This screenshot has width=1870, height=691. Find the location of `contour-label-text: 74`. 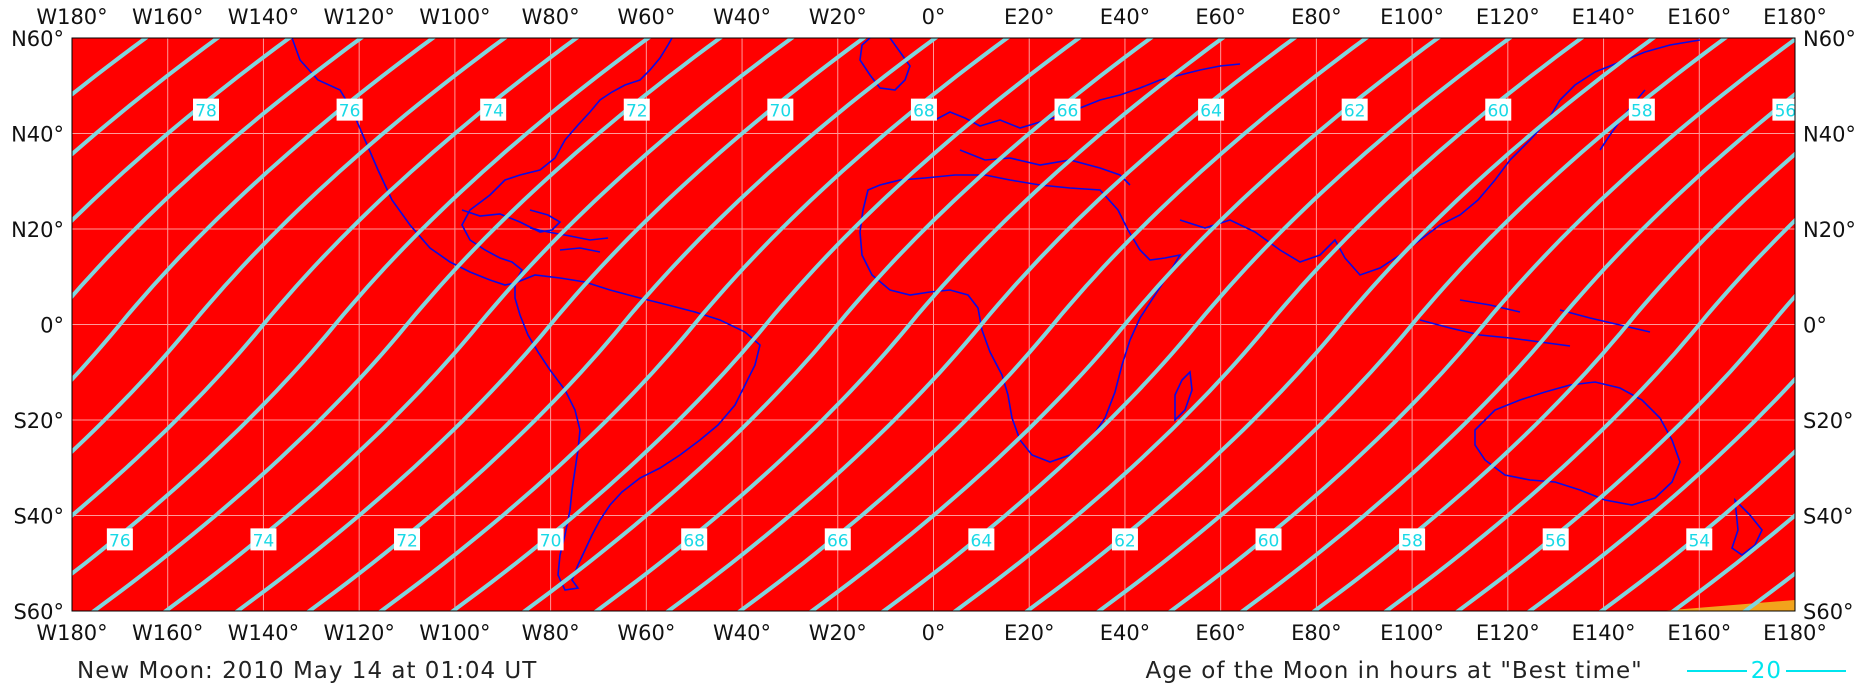

contour-label-text: 74 is located at coordinates (264, 541).